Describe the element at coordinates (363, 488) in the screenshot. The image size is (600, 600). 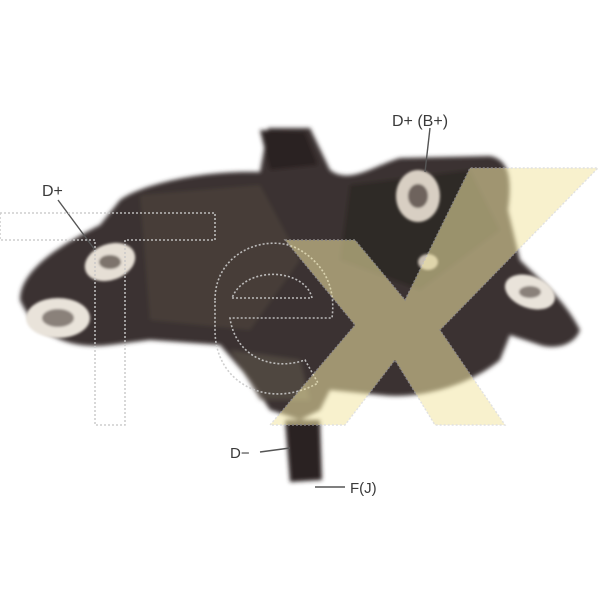
I see `label-df: F(J)` at that location.